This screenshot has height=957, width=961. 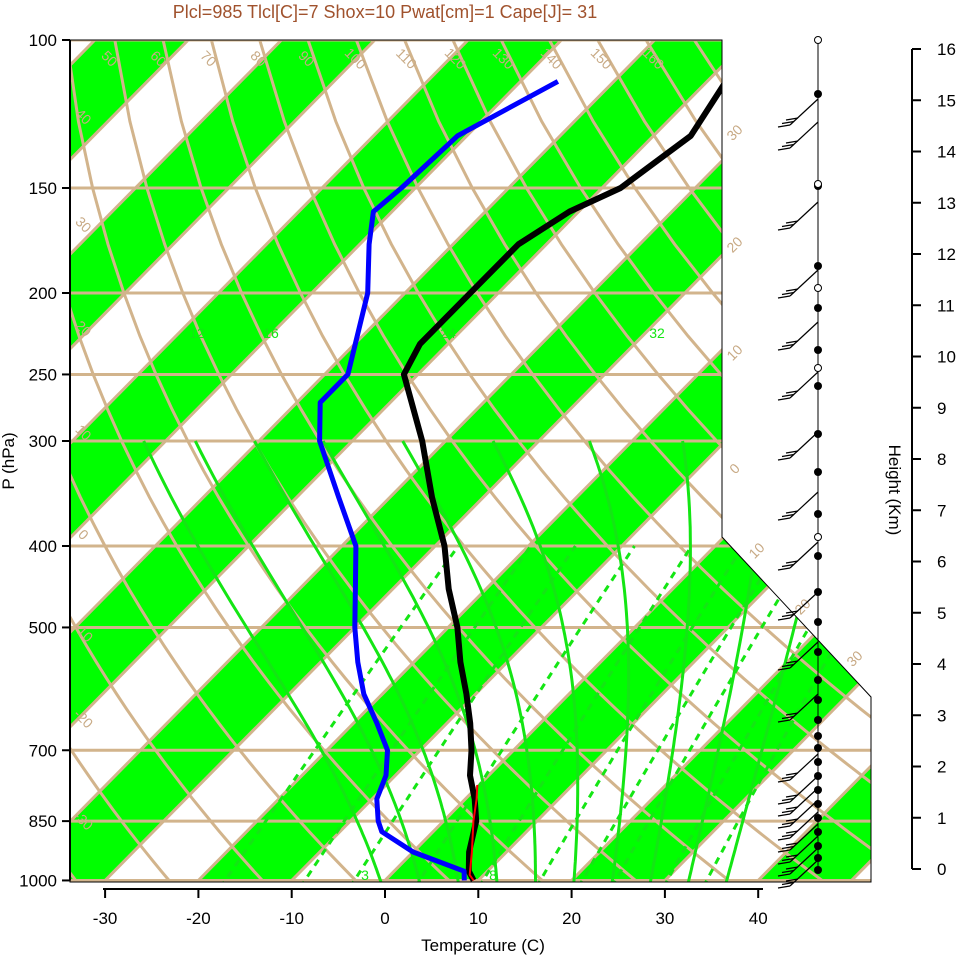 What do you see at coordinates (43, 627) in the screenshot?
I see `y-tick-label: 500` at bounding box center [43, 627].